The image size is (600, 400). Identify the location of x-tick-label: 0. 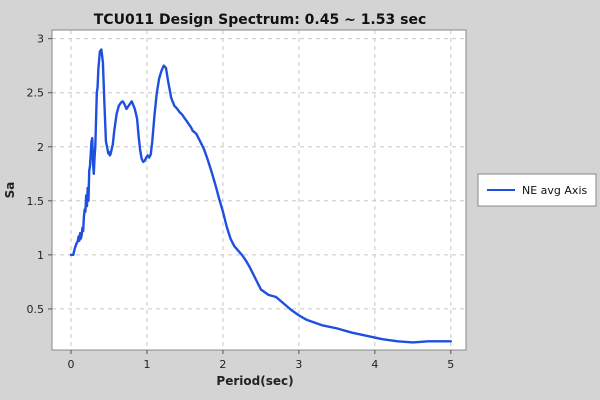
(70, 364).